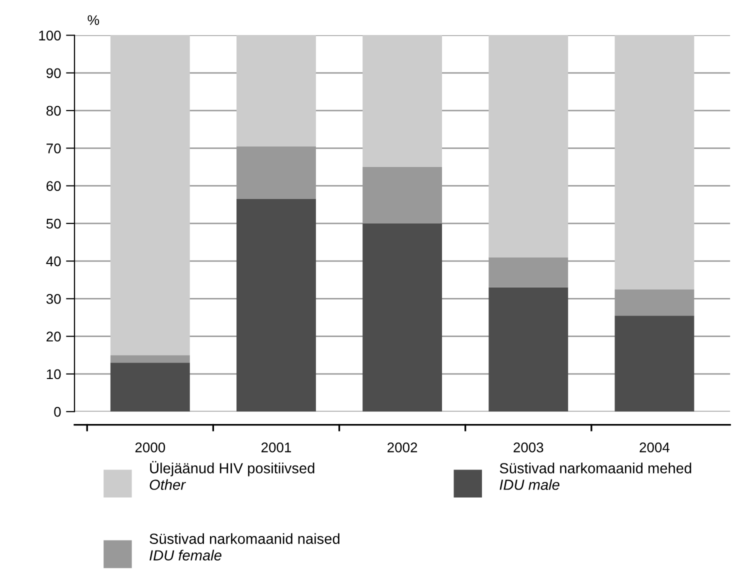 Image resolution: width=745 pixels, height=588 pixels. Describe the element at coordinates (655, 447) in the screenshot. I see `x-tick-label: 2004` at that location.